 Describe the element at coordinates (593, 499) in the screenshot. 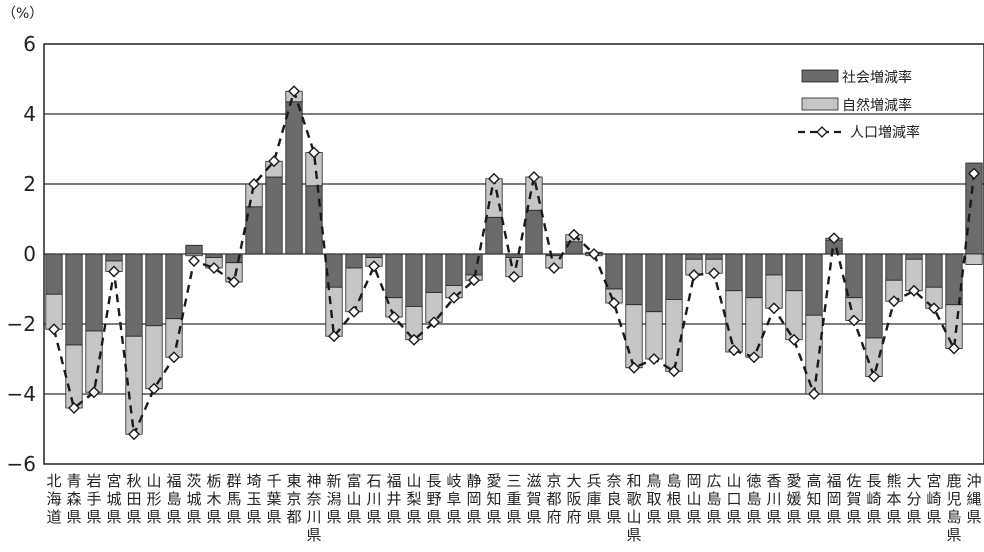

I see `x-tick-label: 兵庫県` at that location.